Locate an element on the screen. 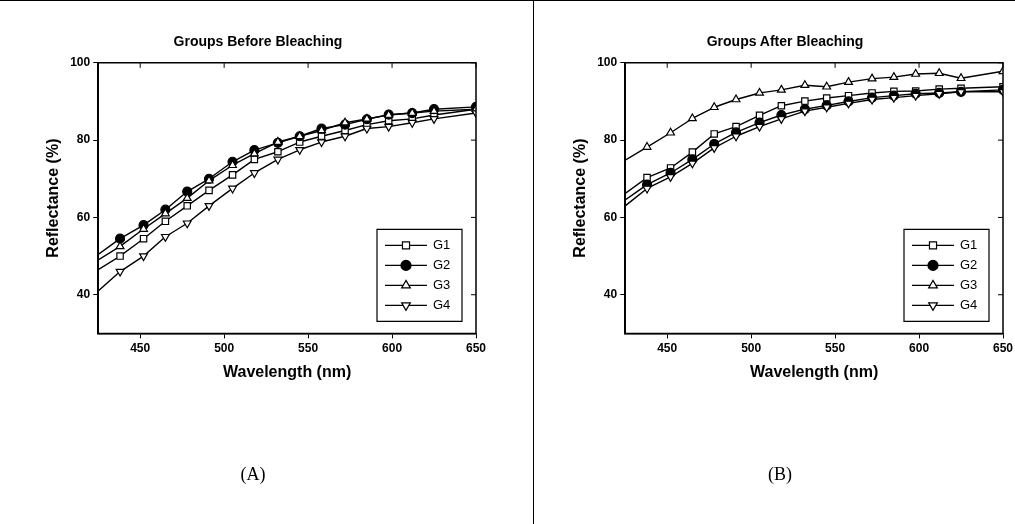 The width and height of the screenshot is (1015, 524). text: (B) is located at coordinates (780, 474).